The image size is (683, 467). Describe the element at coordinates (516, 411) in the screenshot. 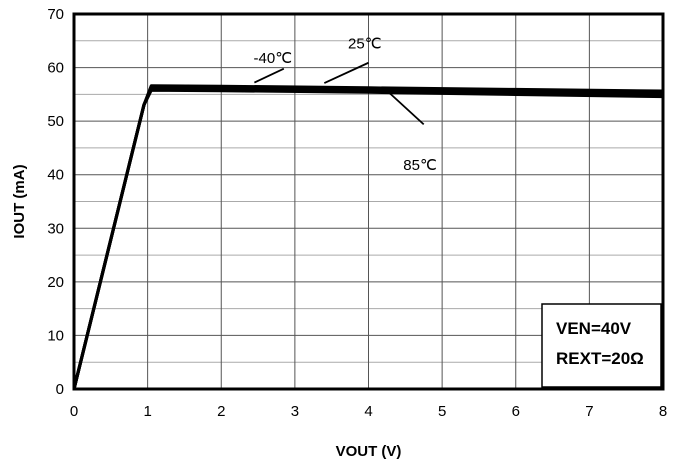

I see `x-tick-label: 6` at that location.